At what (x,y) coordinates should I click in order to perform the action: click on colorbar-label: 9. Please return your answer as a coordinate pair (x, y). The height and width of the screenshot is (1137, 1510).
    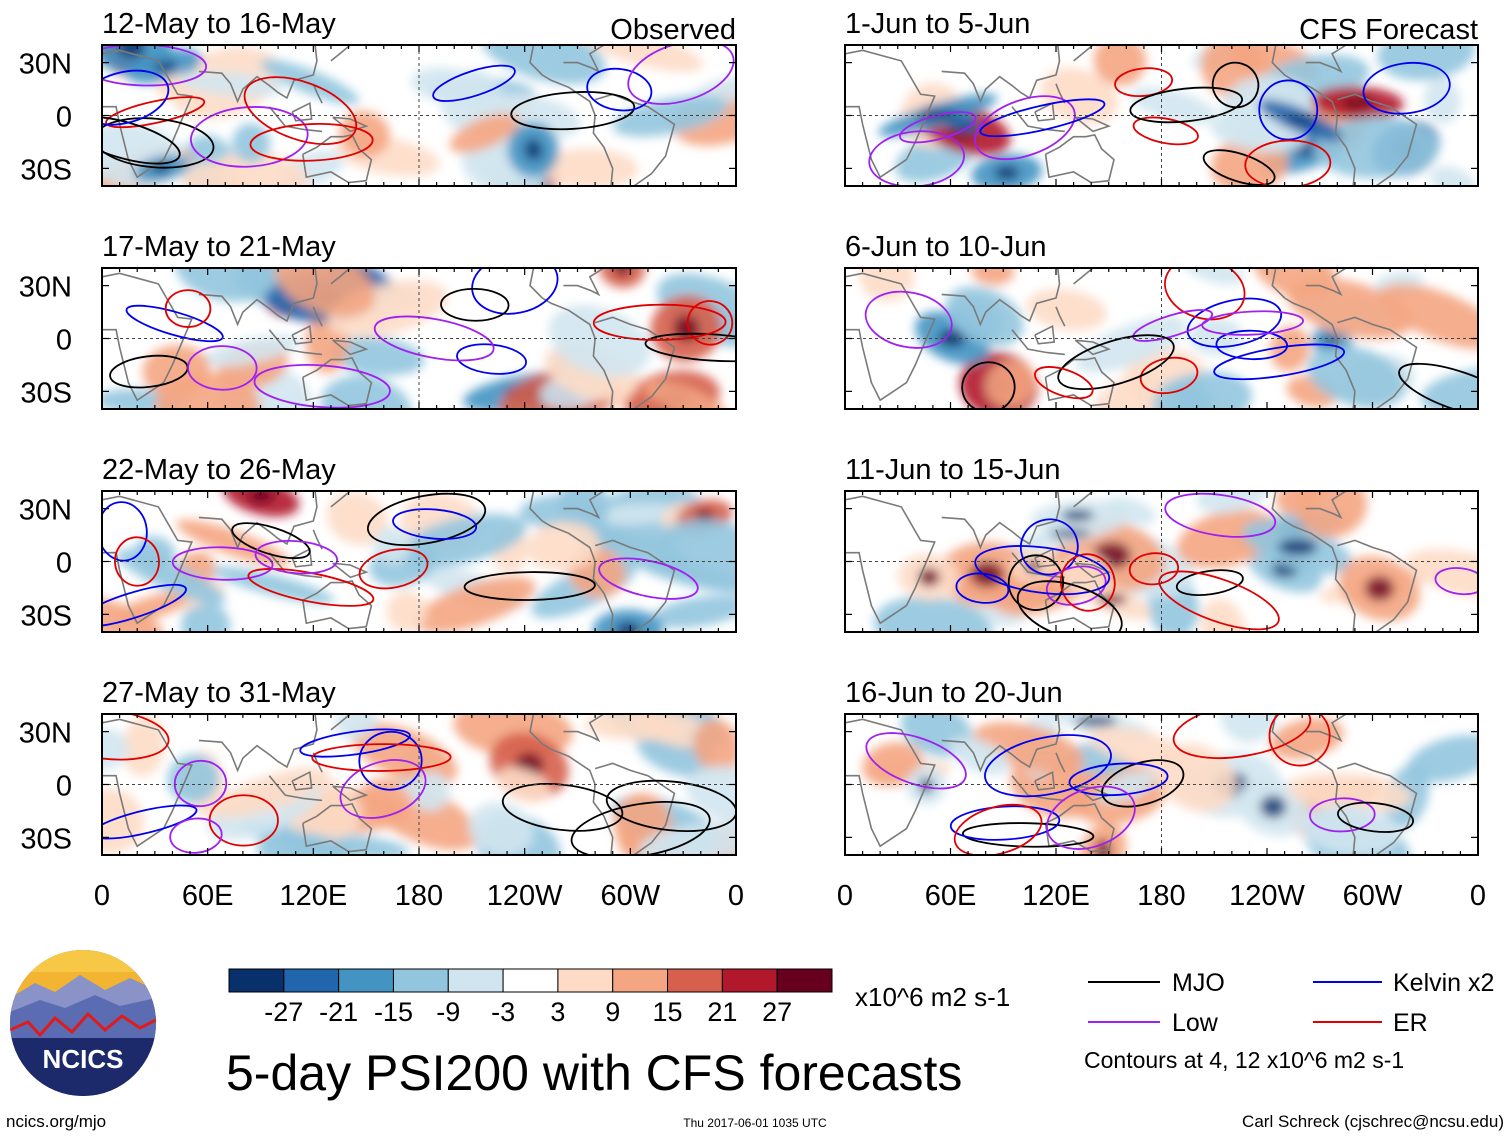
    Looking at the image, I should click on (612, 1012).